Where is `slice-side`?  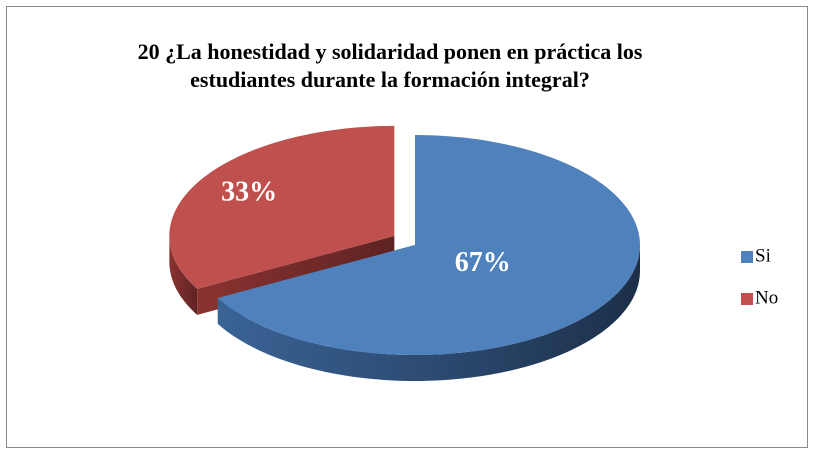 slice-side is located at coordinates (183, 275).